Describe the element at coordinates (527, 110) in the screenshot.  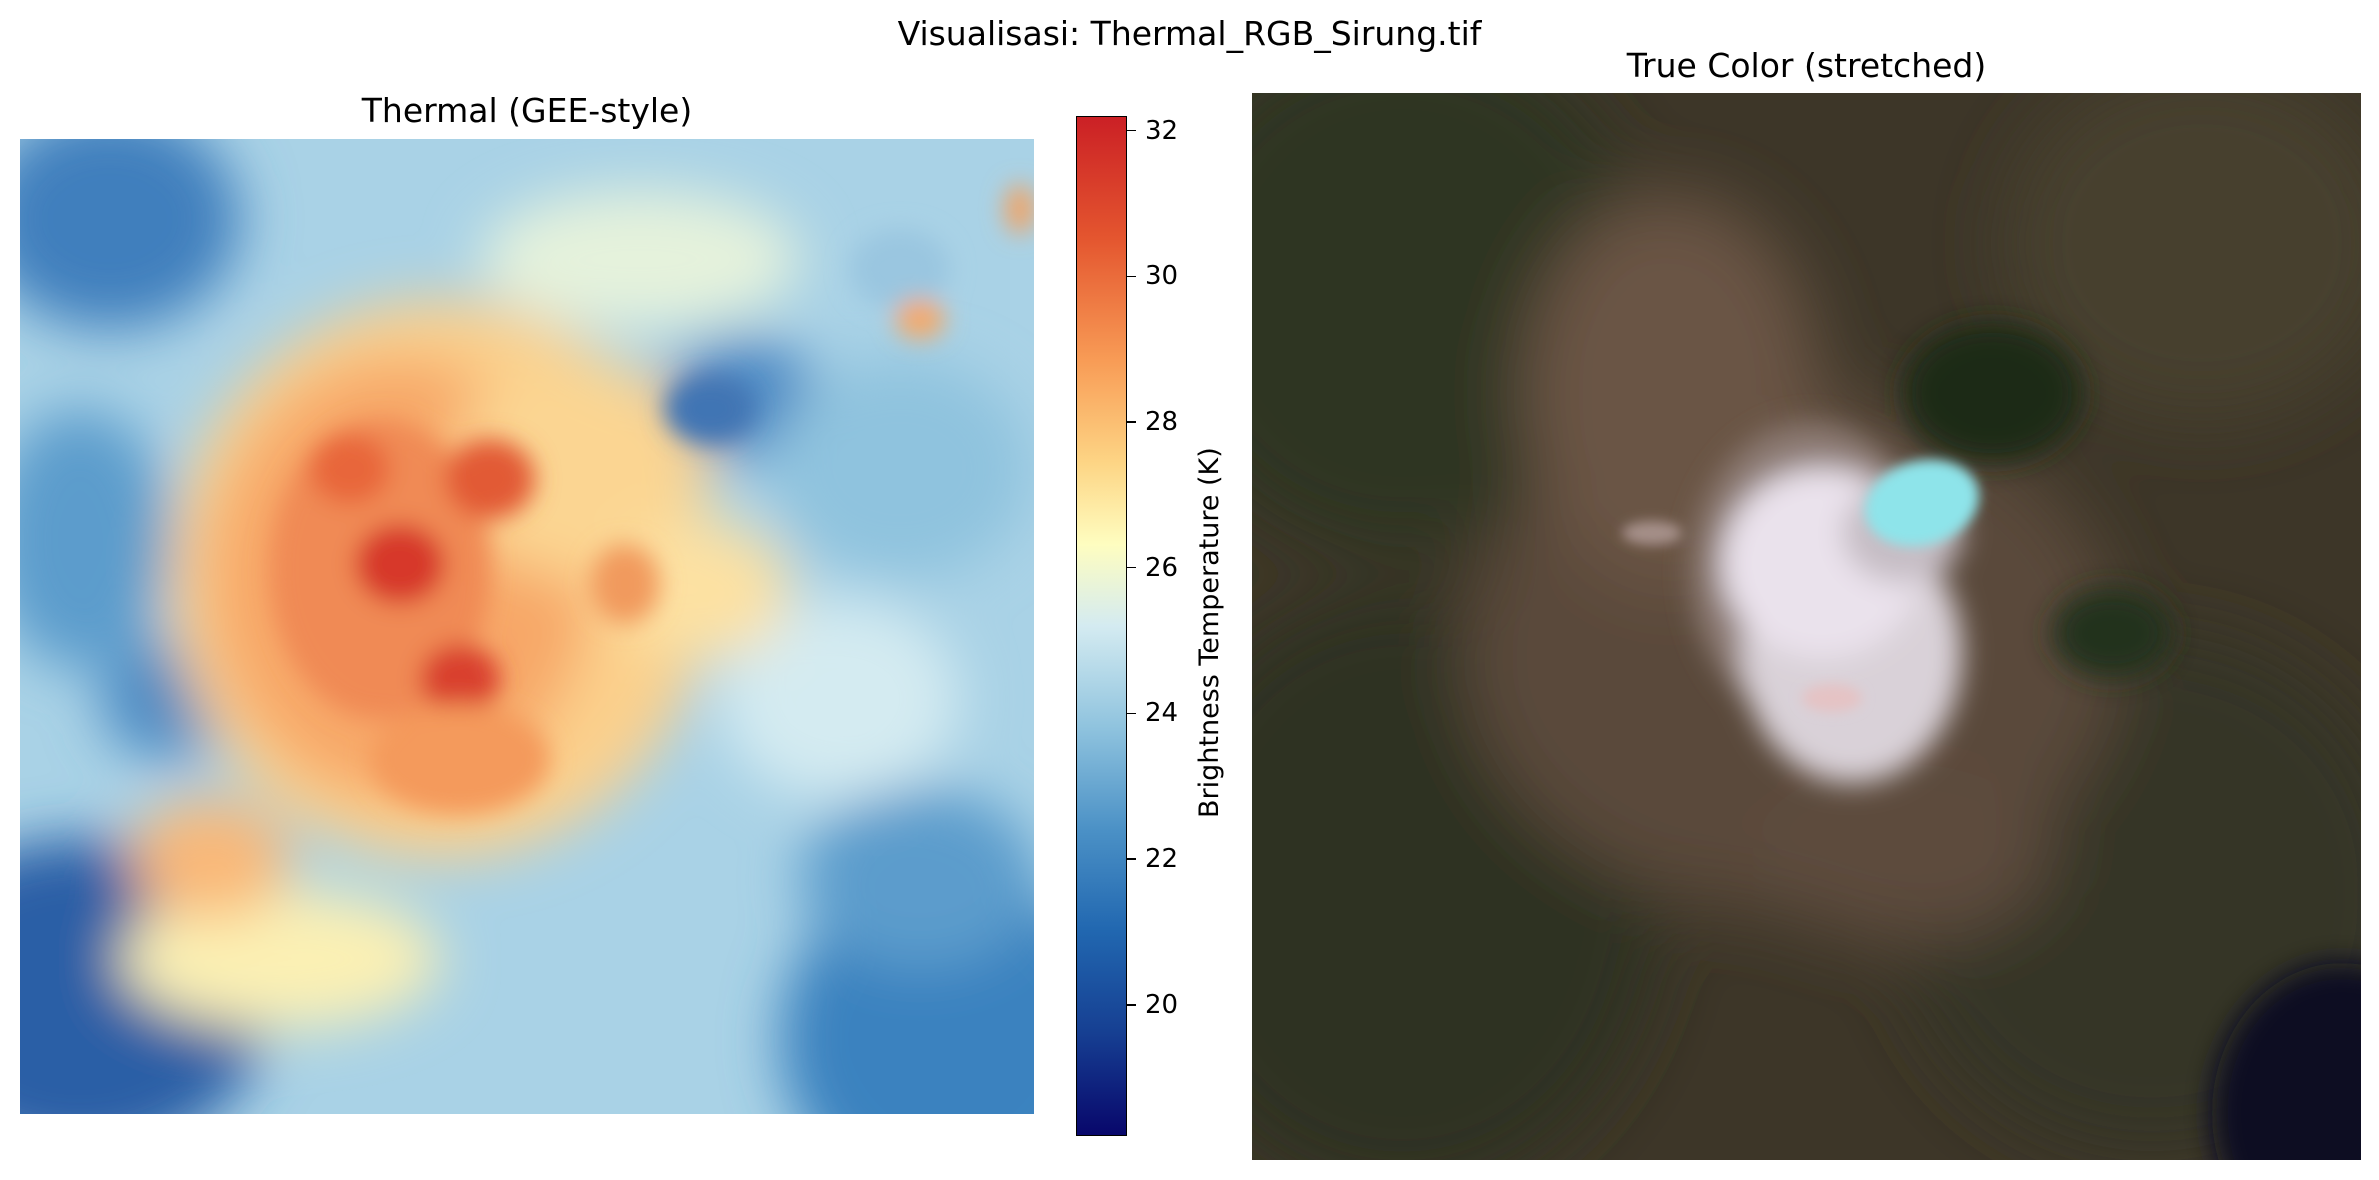
I see `thermal-panel-title: Thermal (GEE-style)` at that location.